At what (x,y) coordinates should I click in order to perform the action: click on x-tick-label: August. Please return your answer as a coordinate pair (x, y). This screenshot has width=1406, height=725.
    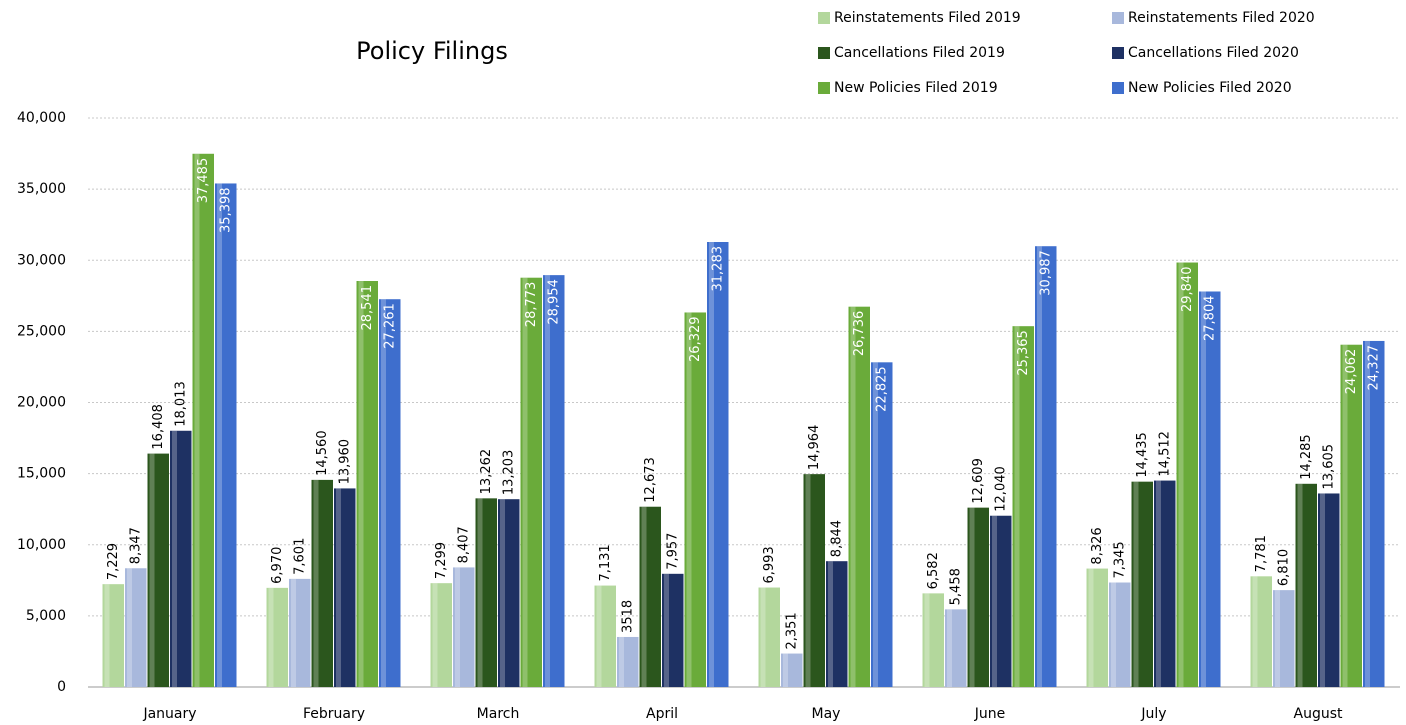
    Looking at the image, I should click on (1319, 714).